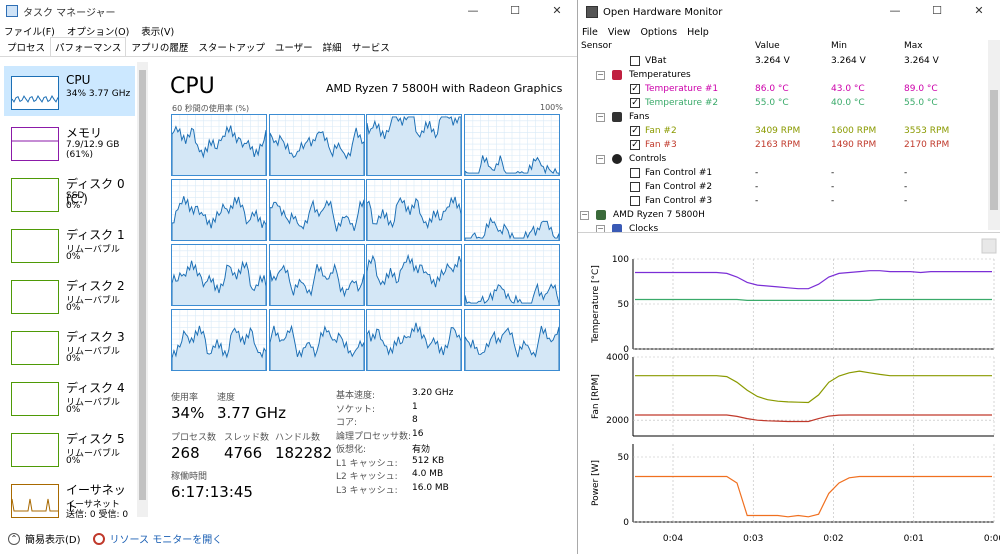 This screenshot has width=1000, height=554. I want to click on plot-close-box, so click(989, 246).